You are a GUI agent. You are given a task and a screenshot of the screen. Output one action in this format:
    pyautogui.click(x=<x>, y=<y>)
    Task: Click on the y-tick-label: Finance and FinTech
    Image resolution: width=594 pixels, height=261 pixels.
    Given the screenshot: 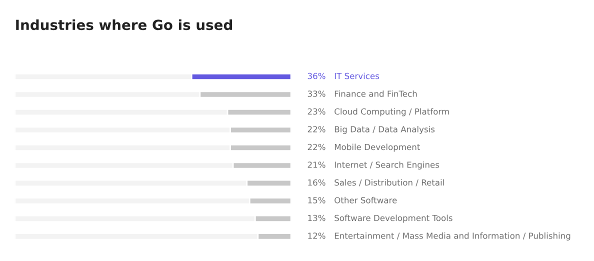 What is the action you would take?
    pyautogui.click(x=375, y=93)
    